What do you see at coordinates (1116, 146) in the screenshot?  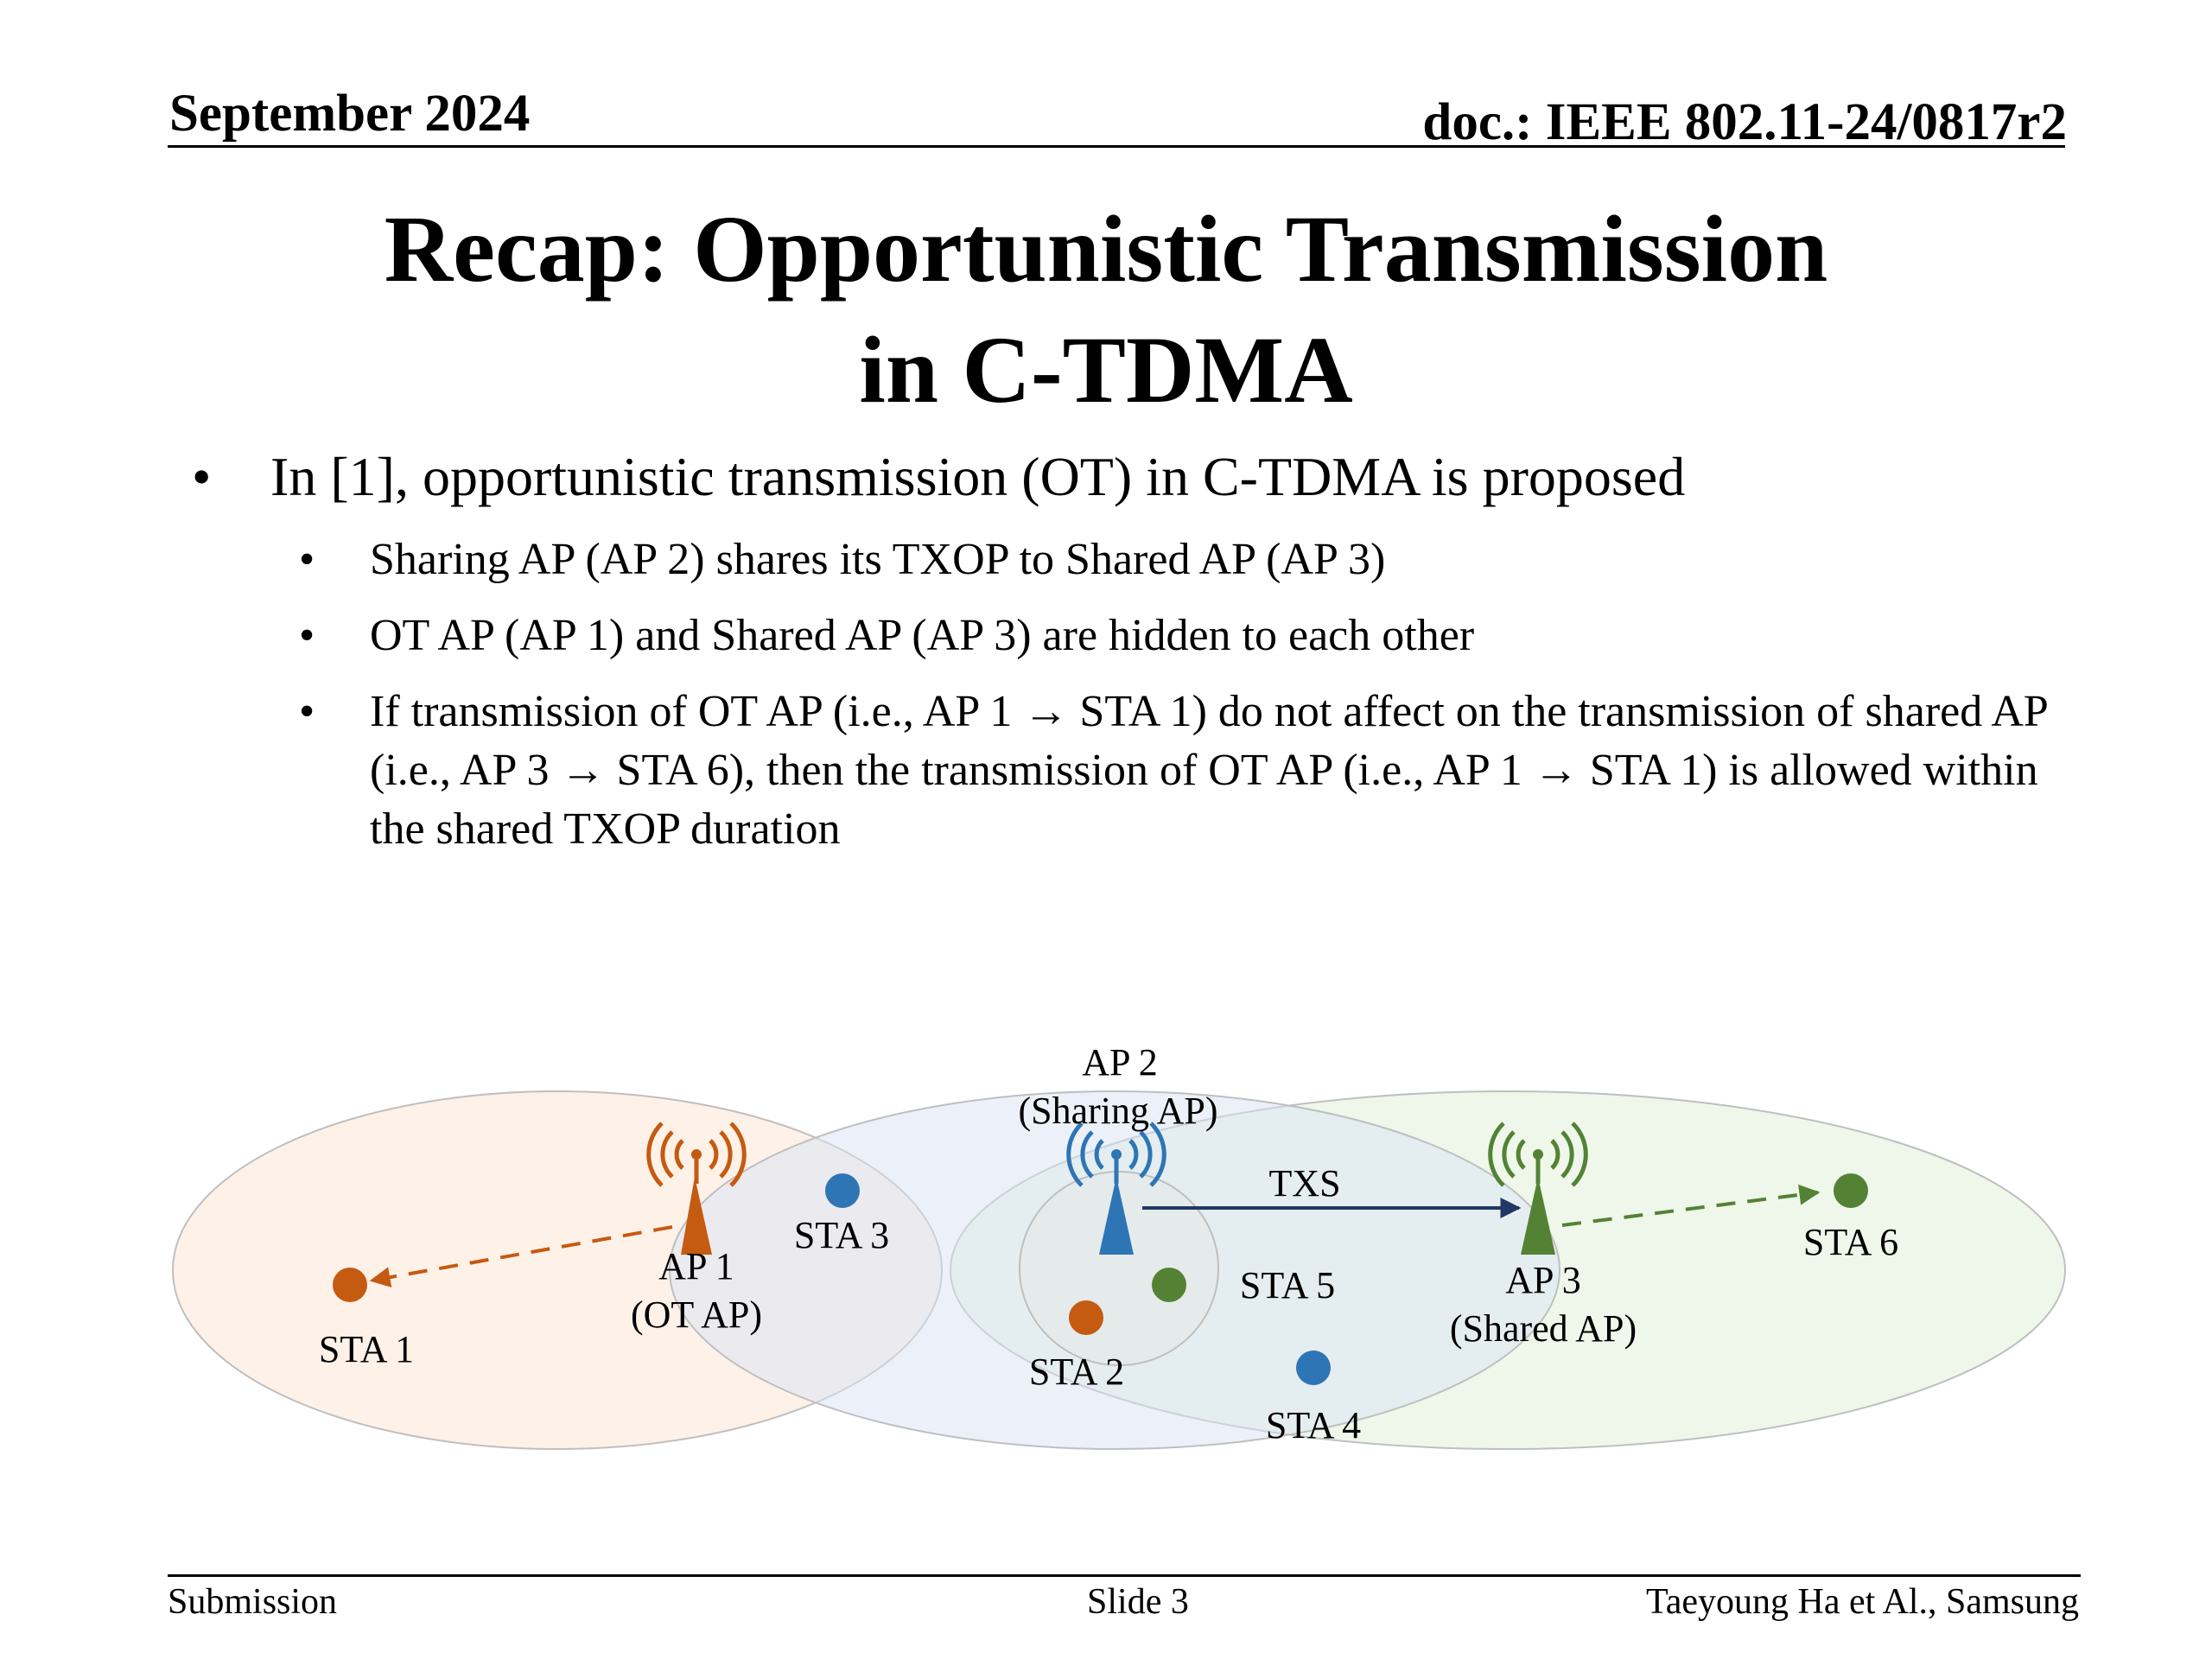 I see `header-rule` at bounding box center [1116, 146].